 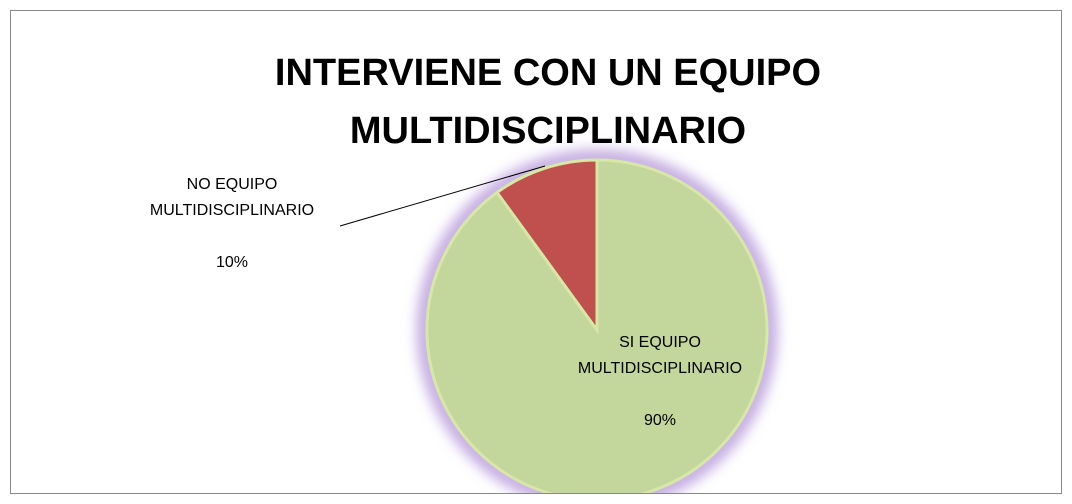 What do you see at coordinates (442, 196) in the screenshot?
I see `leader-line` at bounding box center [442, 196].